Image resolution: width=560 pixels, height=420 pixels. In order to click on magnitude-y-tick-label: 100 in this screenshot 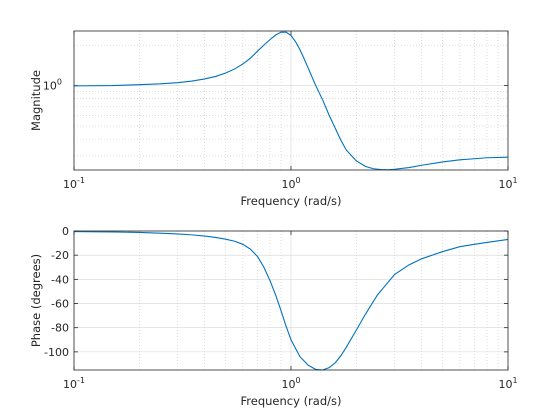, I will do `click(52, 85)`.